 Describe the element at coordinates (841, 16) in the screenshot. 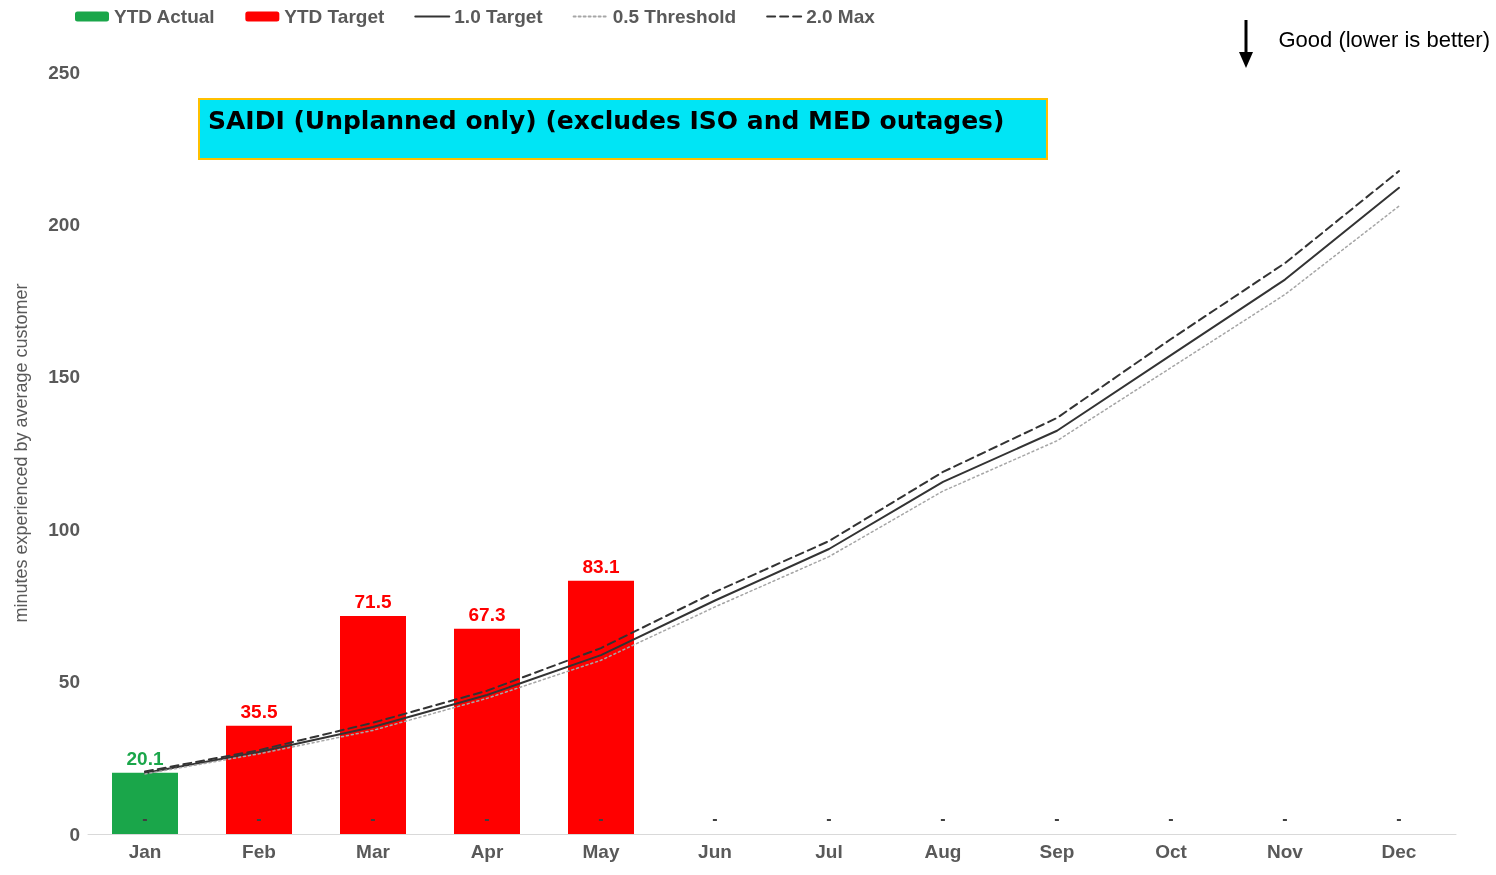

I see `legend-label: 2.0 Max` at that location.